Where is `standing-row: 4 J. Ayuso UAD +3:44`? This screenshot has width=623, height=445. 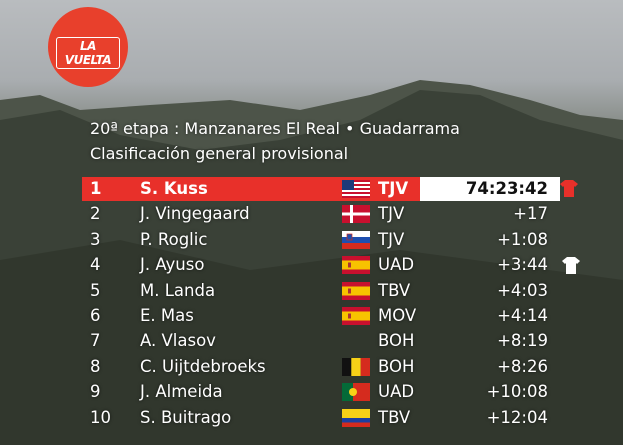
standing-row: 4 J. Ayuso UAD +3:44 is located at coordinates (322, 265).